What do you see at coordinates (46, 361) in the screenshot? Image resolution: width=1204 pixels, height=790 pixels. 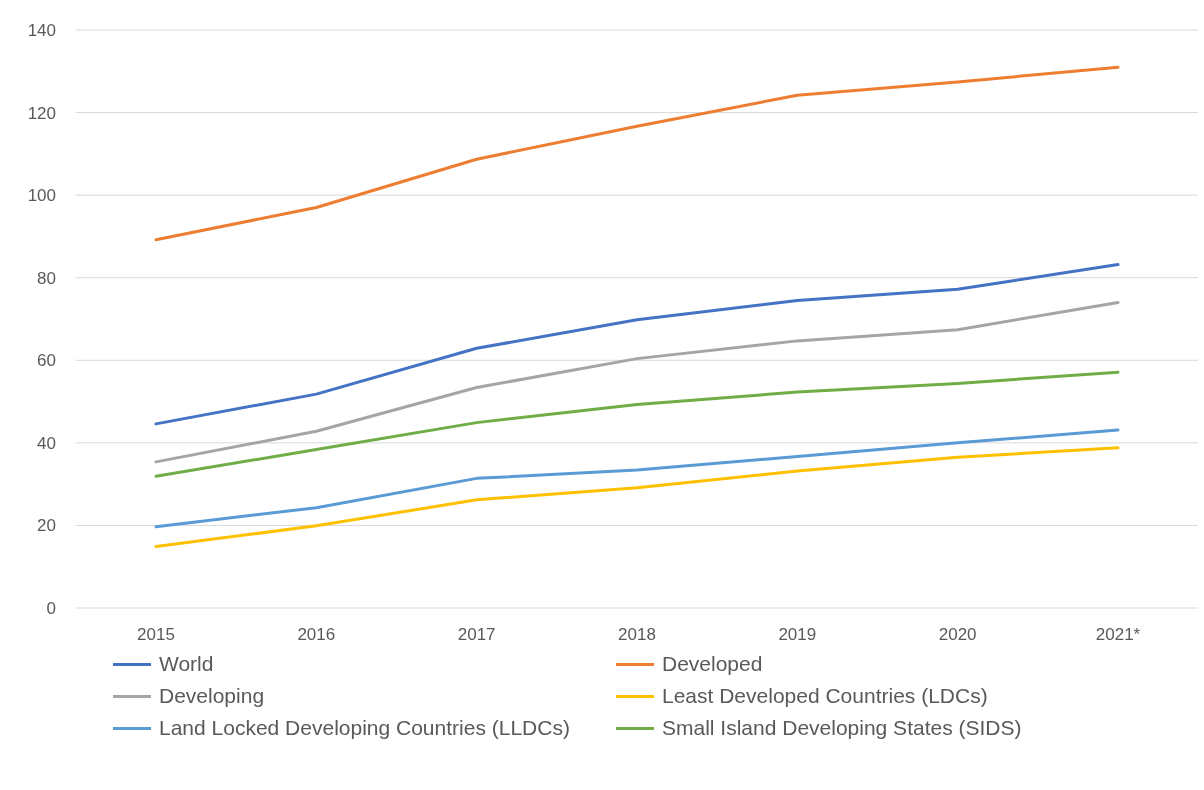 I see `y-tick-label: 60` at bounding box center [46, 361].